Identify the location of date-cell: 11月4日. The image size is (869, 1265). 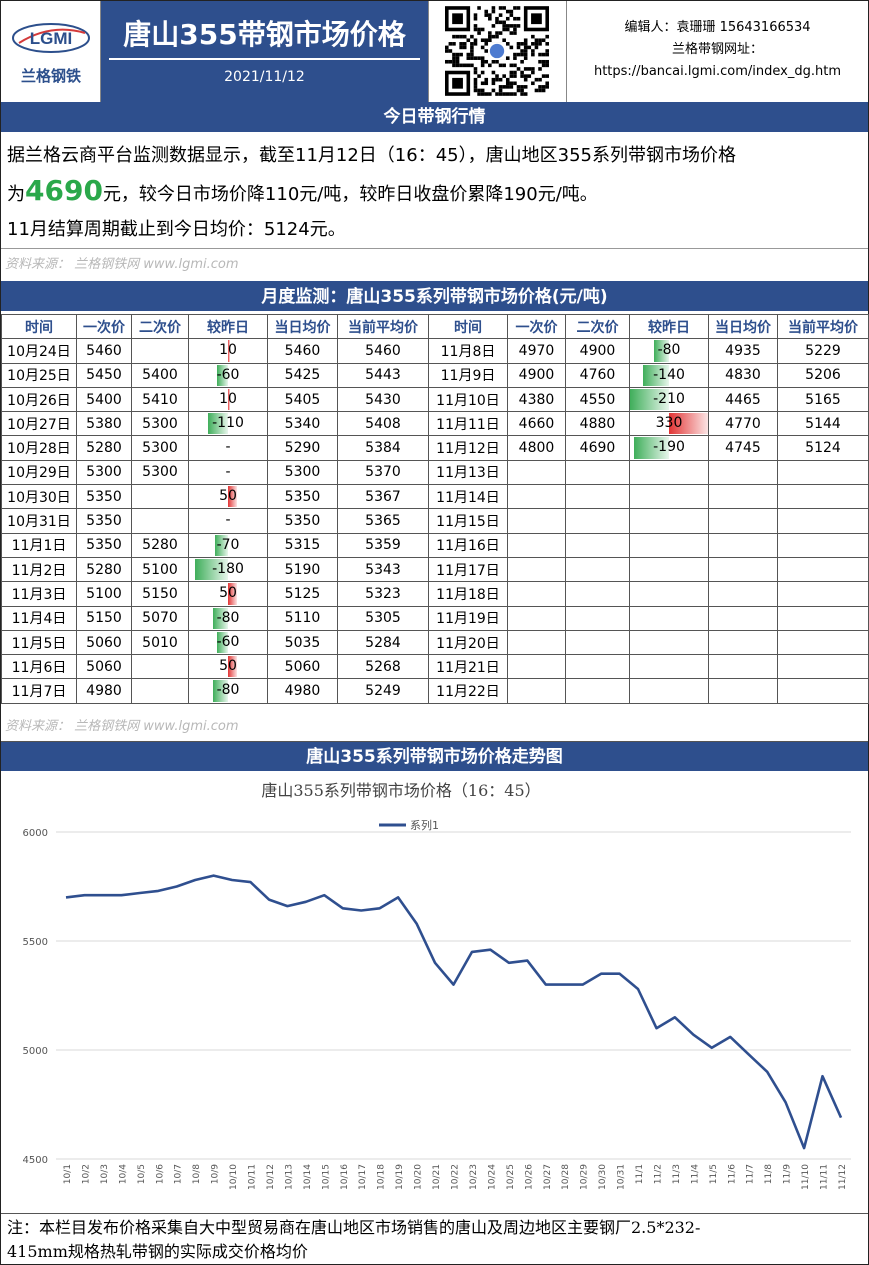
(39, 618).